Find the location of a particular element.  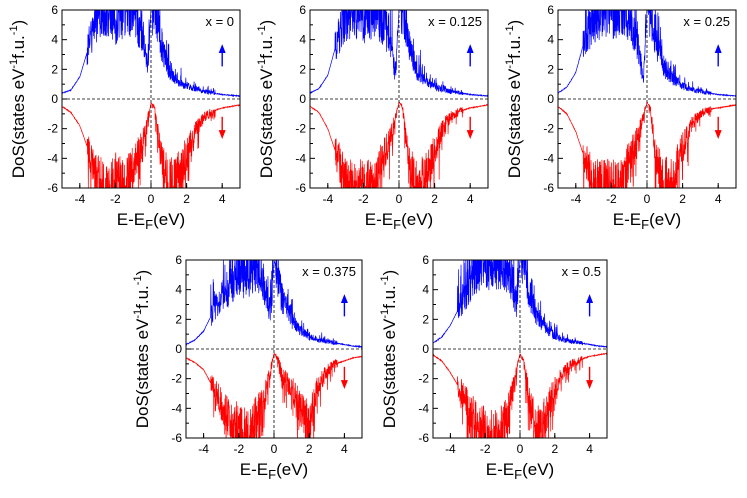

panel-label: x = 0.125 is located at coordinates (455, 21).